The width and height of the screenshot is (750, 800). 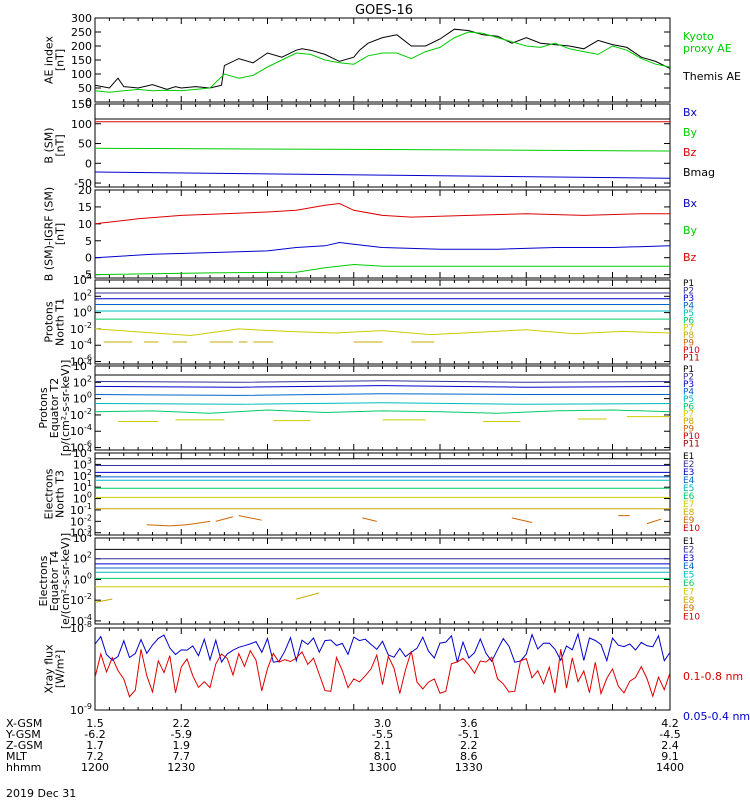 I want to click on legend-item: E3, so click(x=688, y=559).